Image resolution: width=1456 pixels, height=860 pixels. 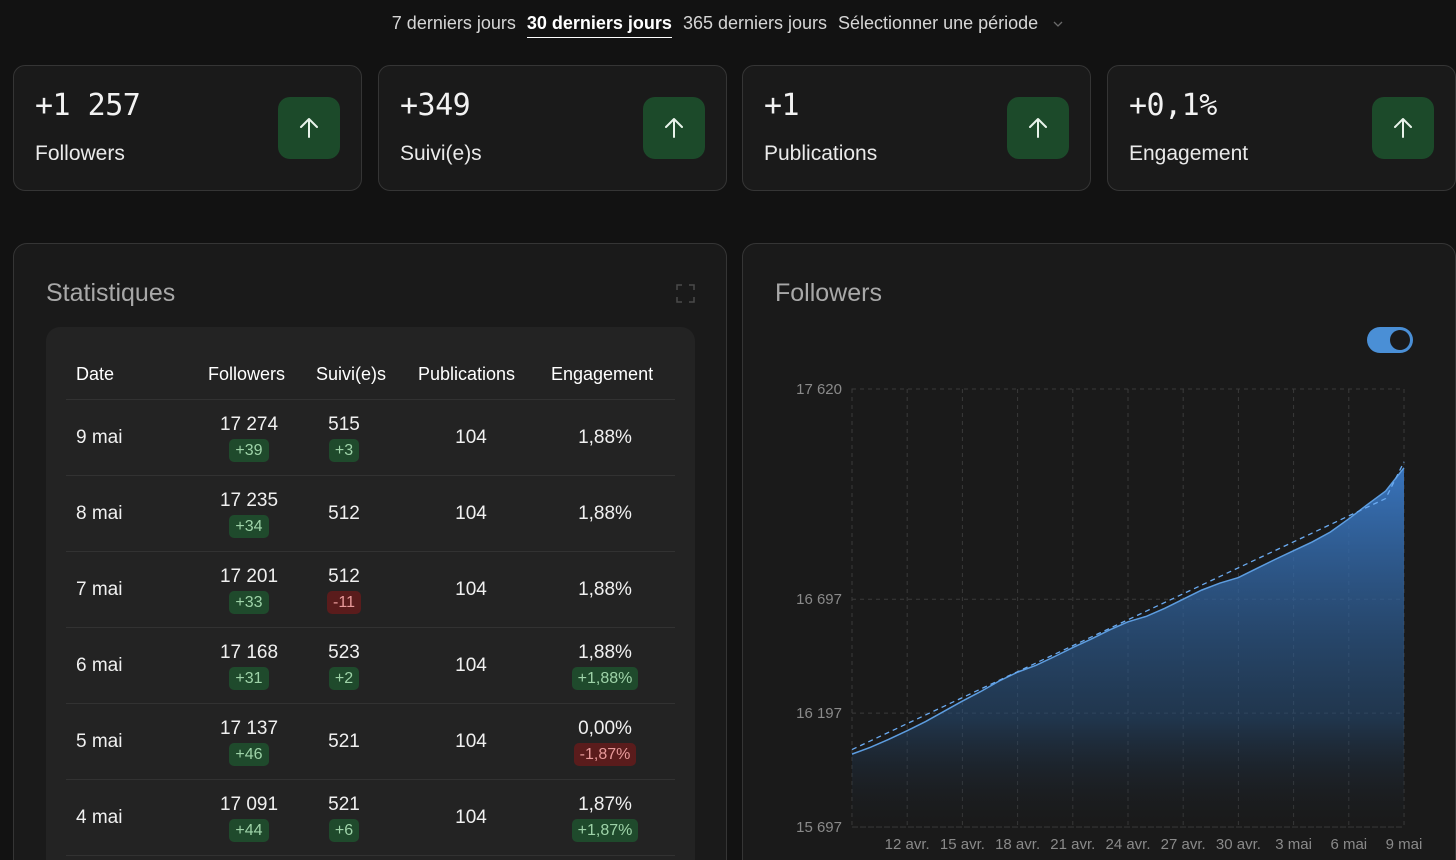 I want to click on chart-panel-title: Followers, so click(x=828, y=293).